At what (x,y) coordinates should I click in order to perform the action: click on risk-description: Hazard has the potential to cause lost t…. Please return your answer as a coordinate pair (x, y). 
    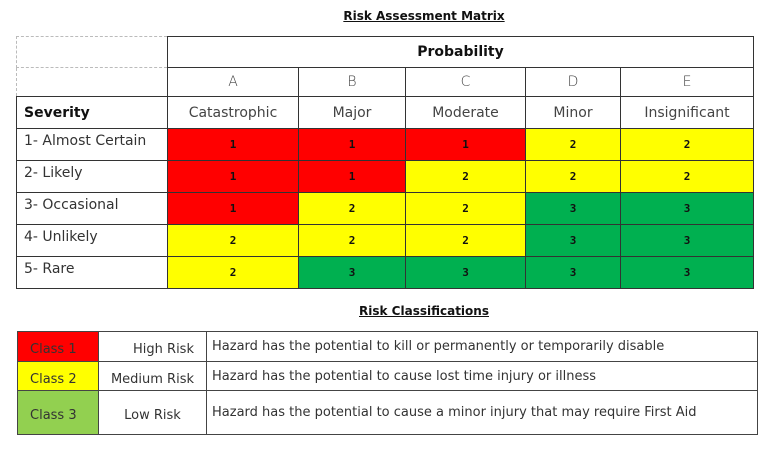
    Looking at the image, I should click on (482, 376).